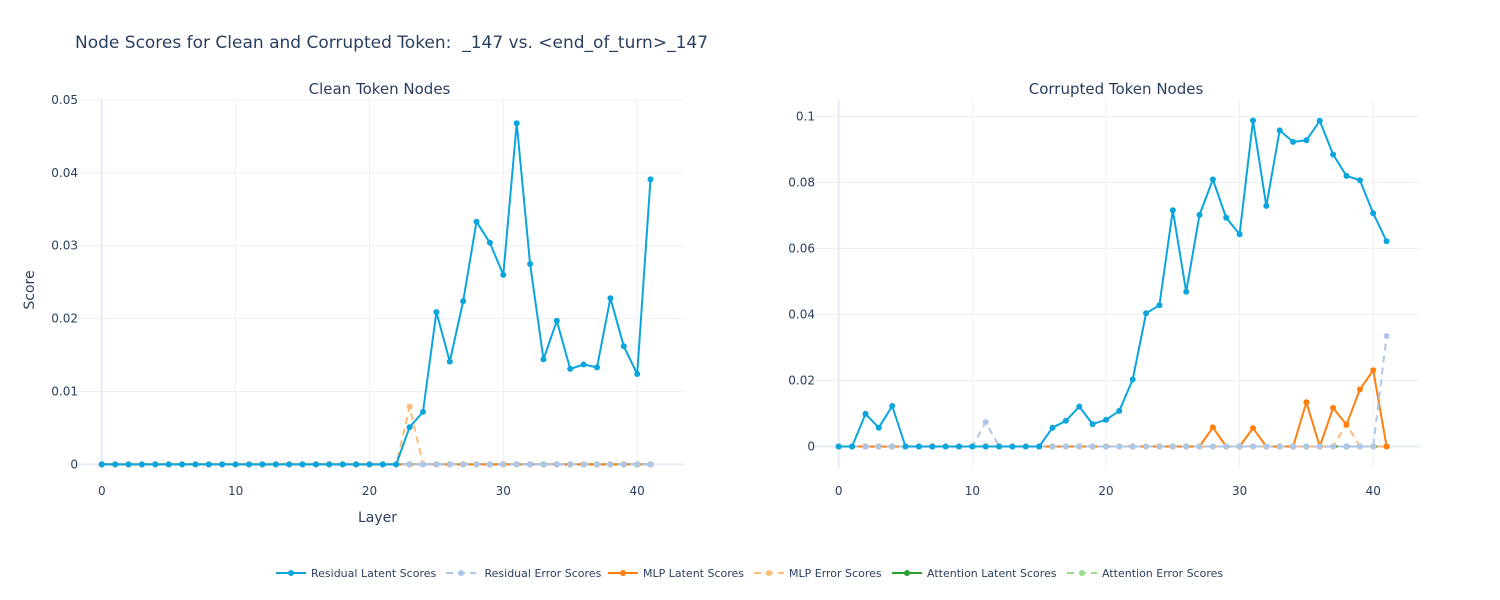  I want to click on x-tick-label: 40, so click(637, 491).